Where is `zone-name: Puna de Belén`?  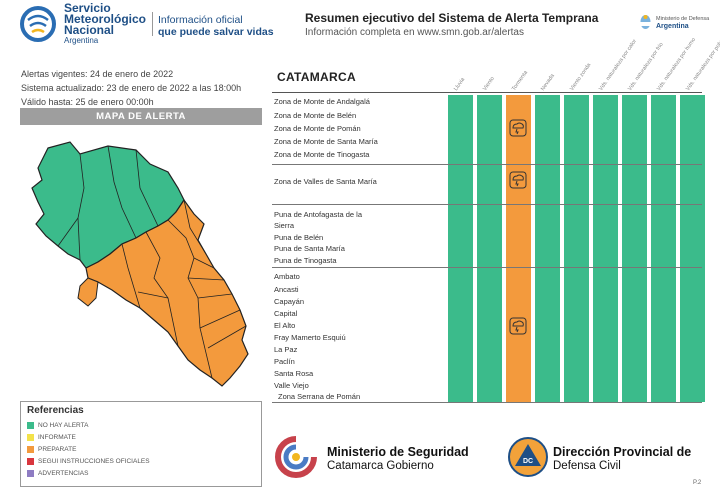 zone-name: Puna de Belén is located at coordinates (299, 237).